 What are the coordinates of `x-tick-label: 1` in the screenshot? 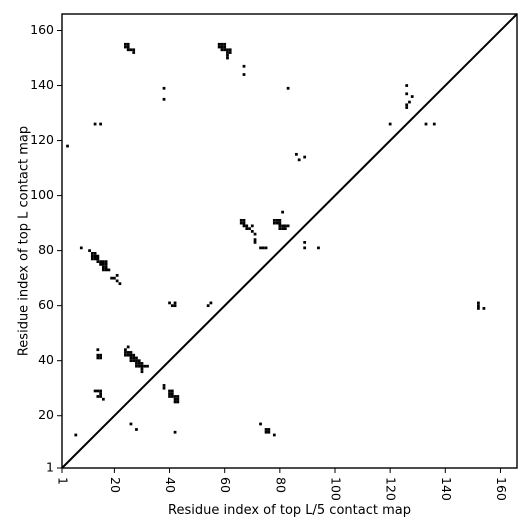 It's located at (63, 481).